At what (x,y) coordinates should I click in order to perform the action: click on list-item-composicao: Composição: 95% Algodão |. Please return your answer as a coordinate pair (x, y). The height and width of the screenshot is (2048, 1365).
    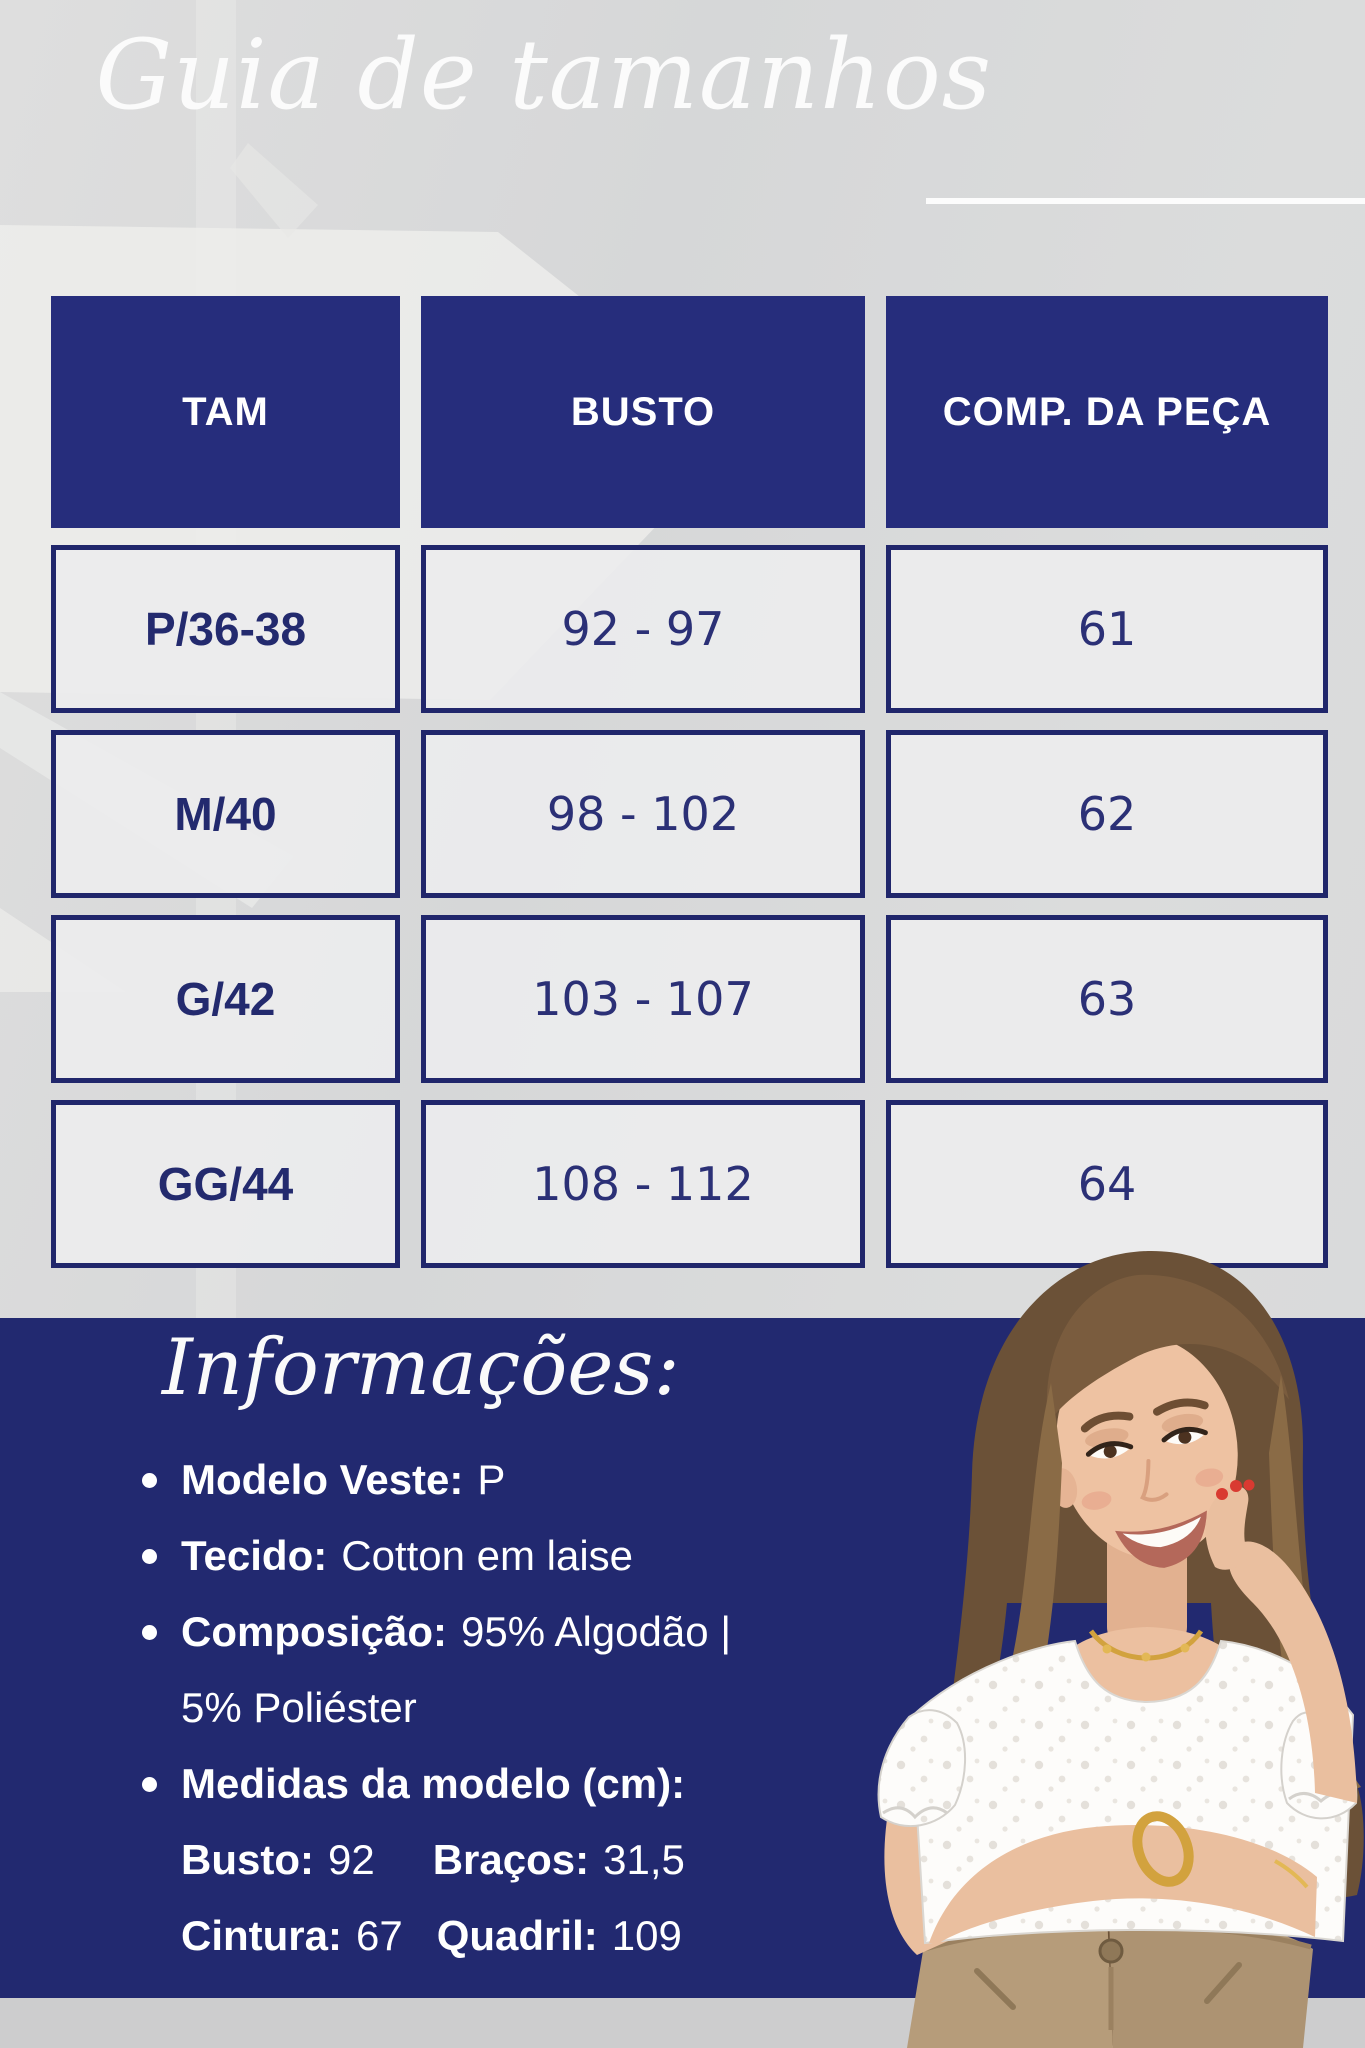
    Looking at the image, I should click on (512, 1632).